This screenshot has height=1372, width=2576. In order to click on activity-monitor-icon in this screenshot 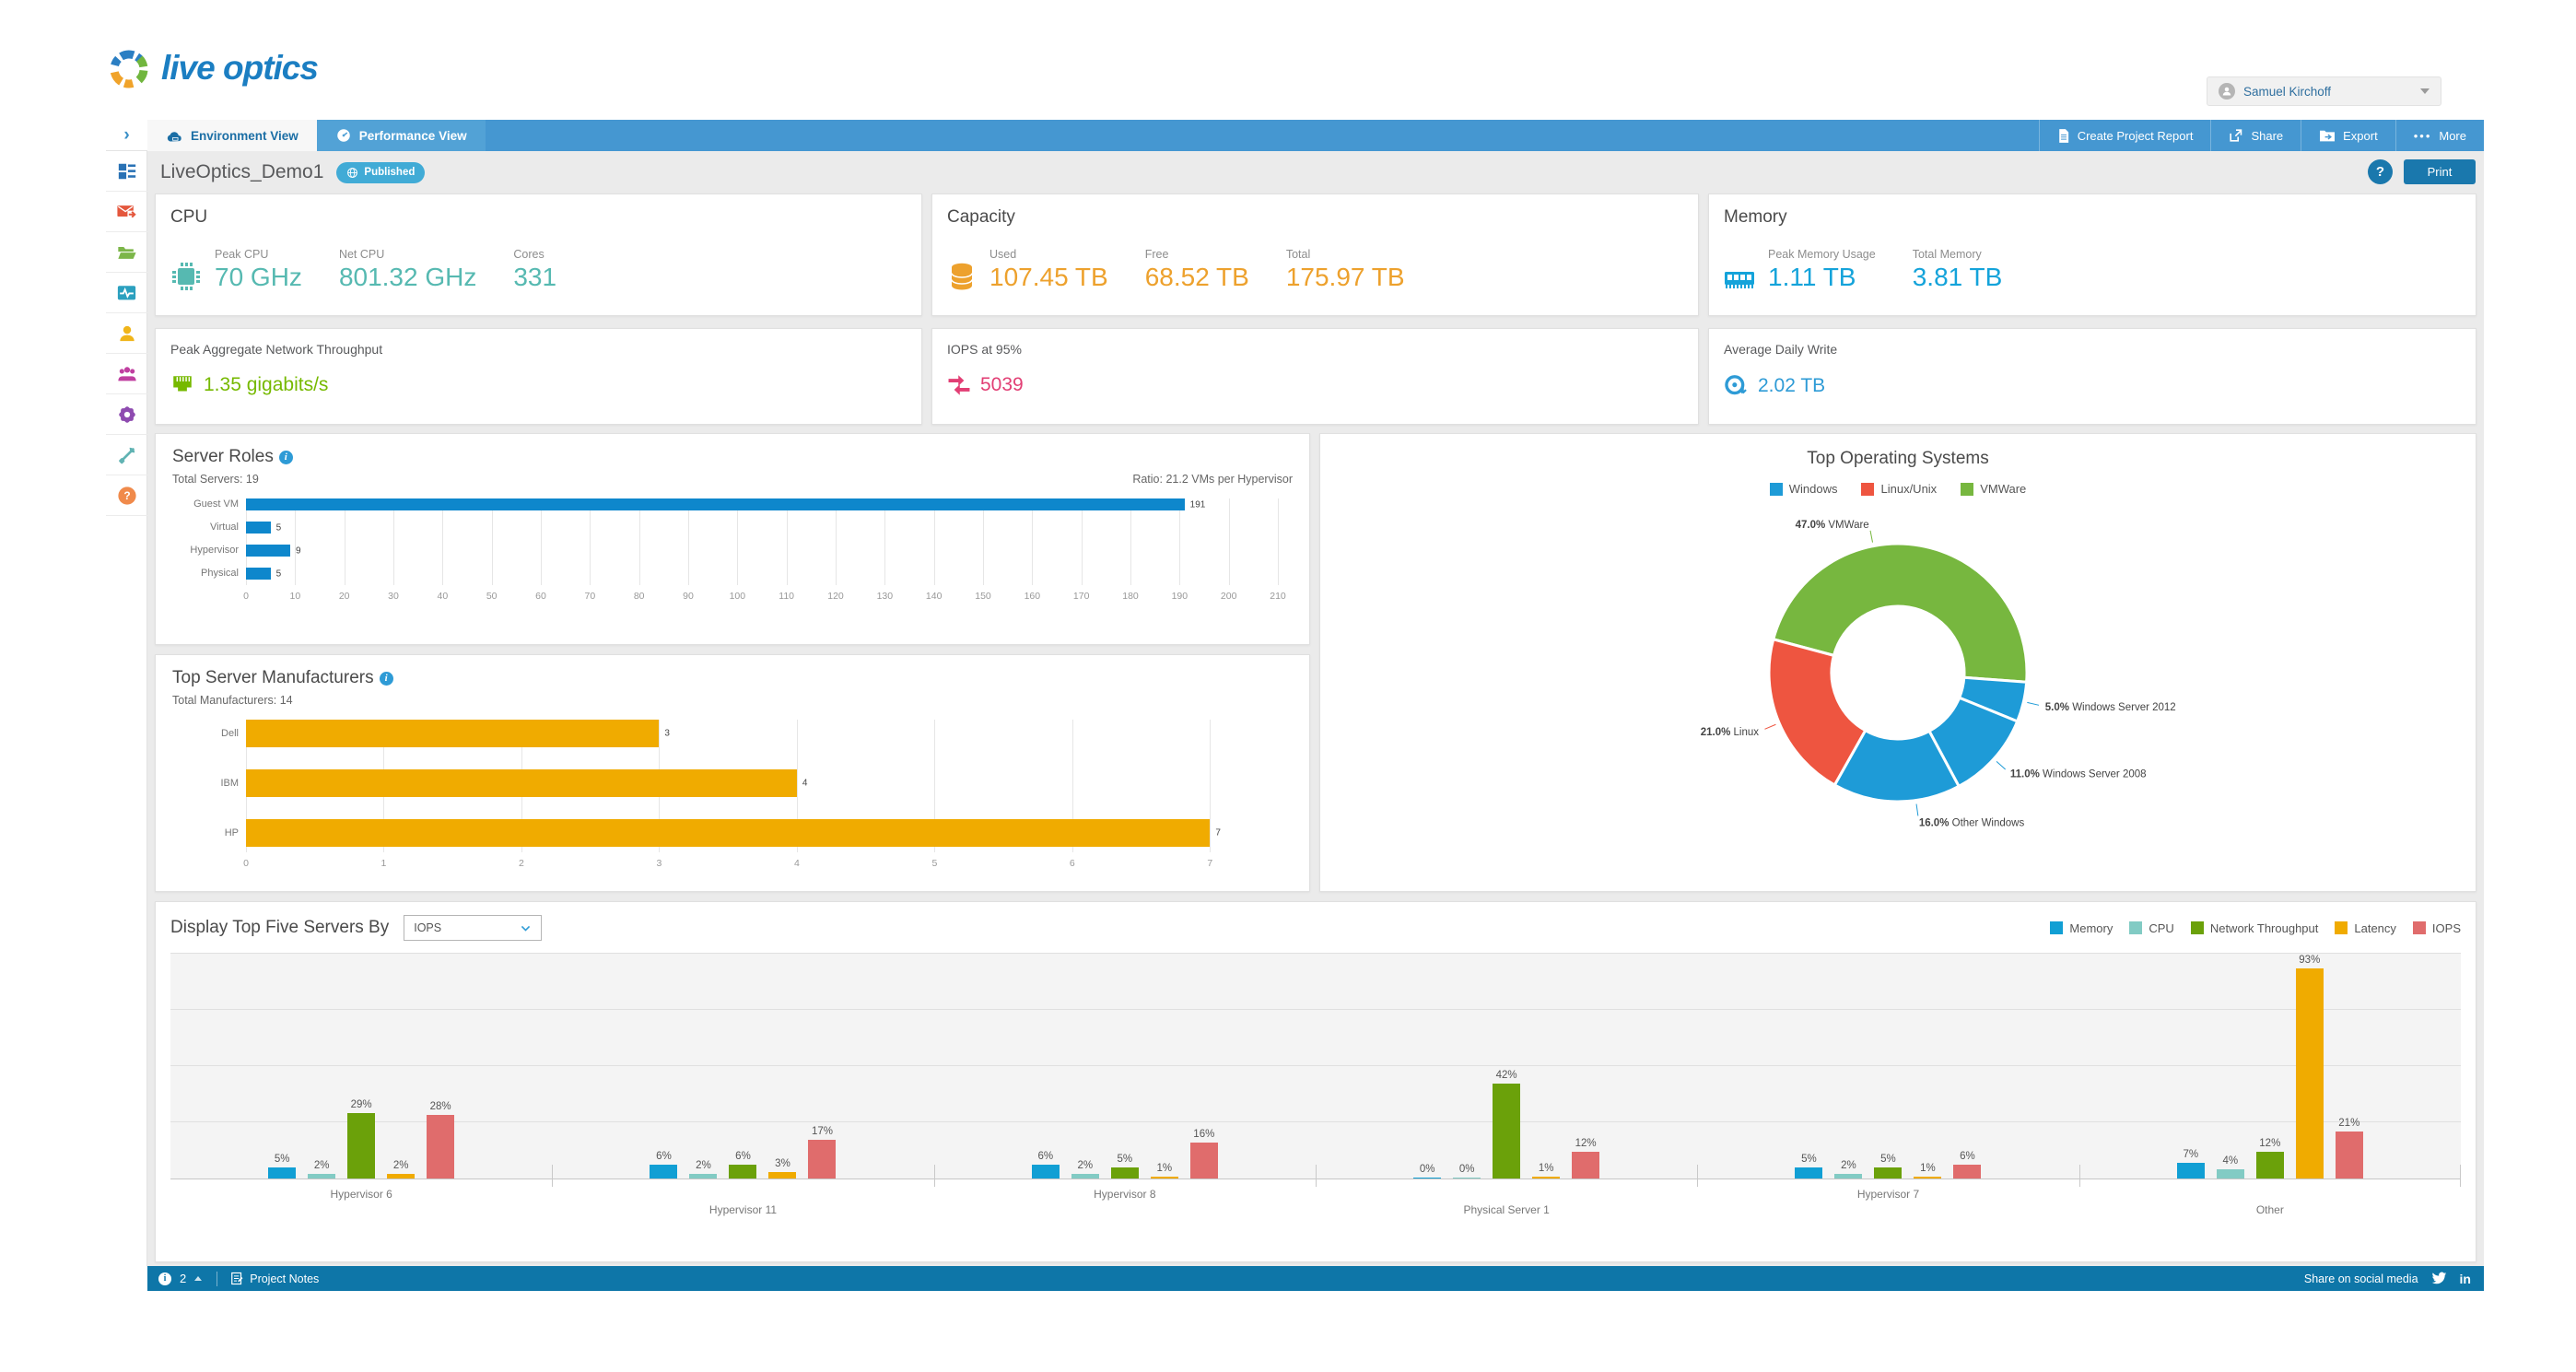, I will do `click(126, 292)`.